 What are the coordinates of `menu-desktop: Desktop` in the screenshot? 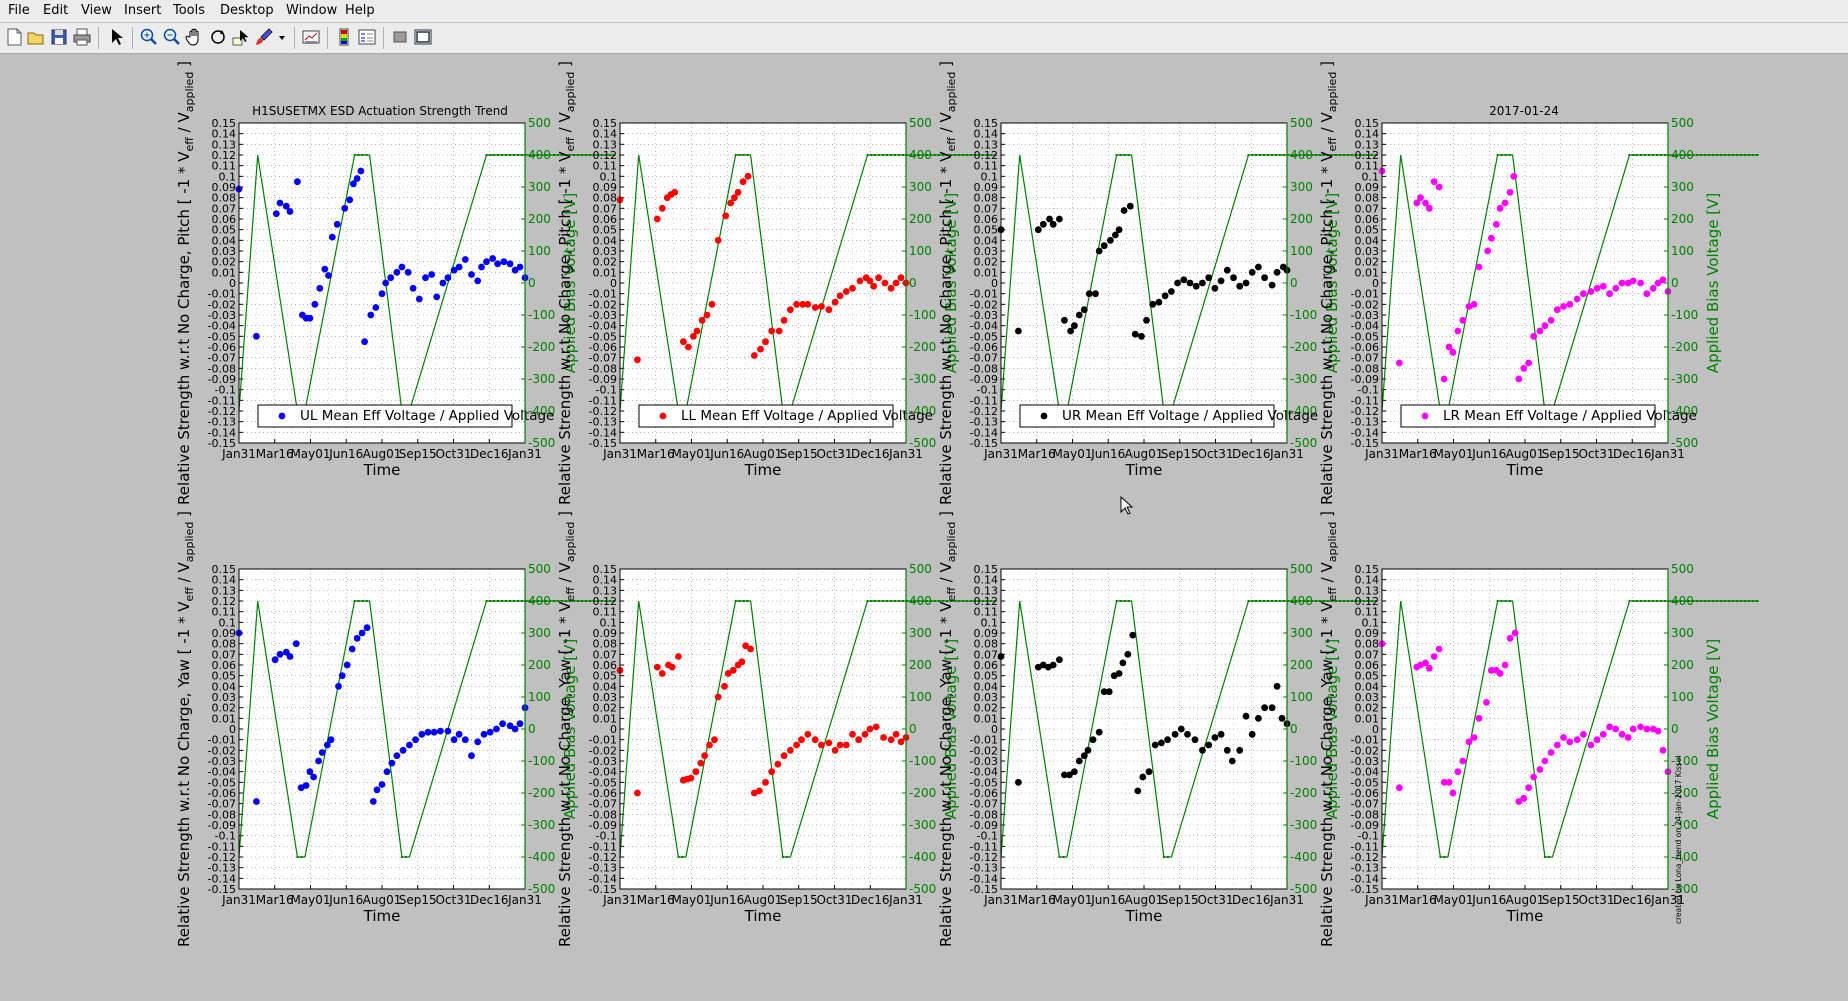 It's located at (247, 10).